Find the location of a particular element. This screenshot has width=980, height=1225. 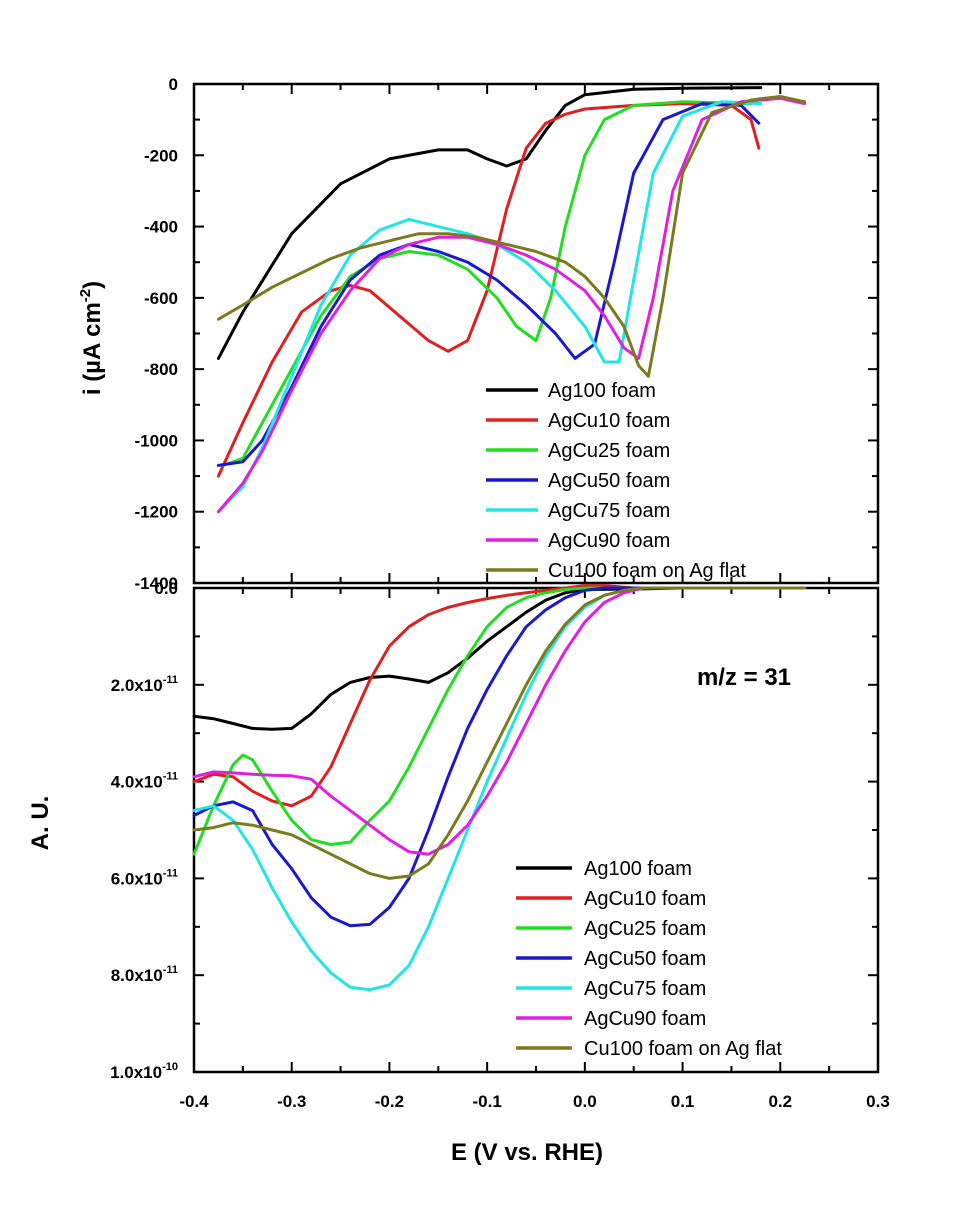

x-tick-label: -0.4 is located at coordinates (194, 1101).